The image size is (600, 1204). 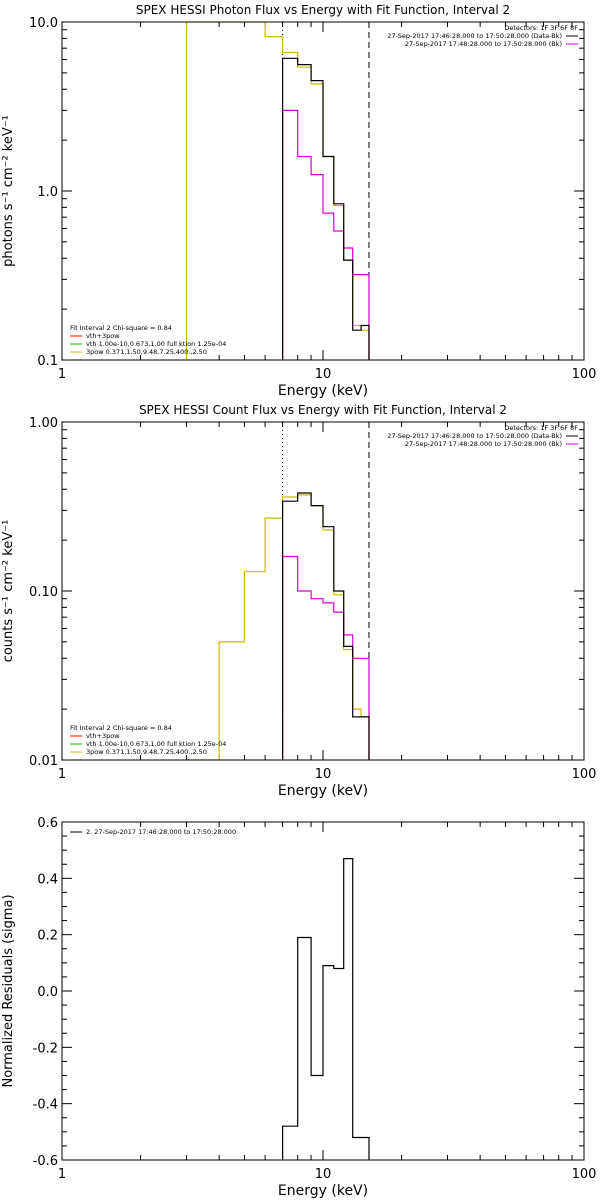 I want to click on y-tick-label: -0.4, so click(x=45, y=1105).